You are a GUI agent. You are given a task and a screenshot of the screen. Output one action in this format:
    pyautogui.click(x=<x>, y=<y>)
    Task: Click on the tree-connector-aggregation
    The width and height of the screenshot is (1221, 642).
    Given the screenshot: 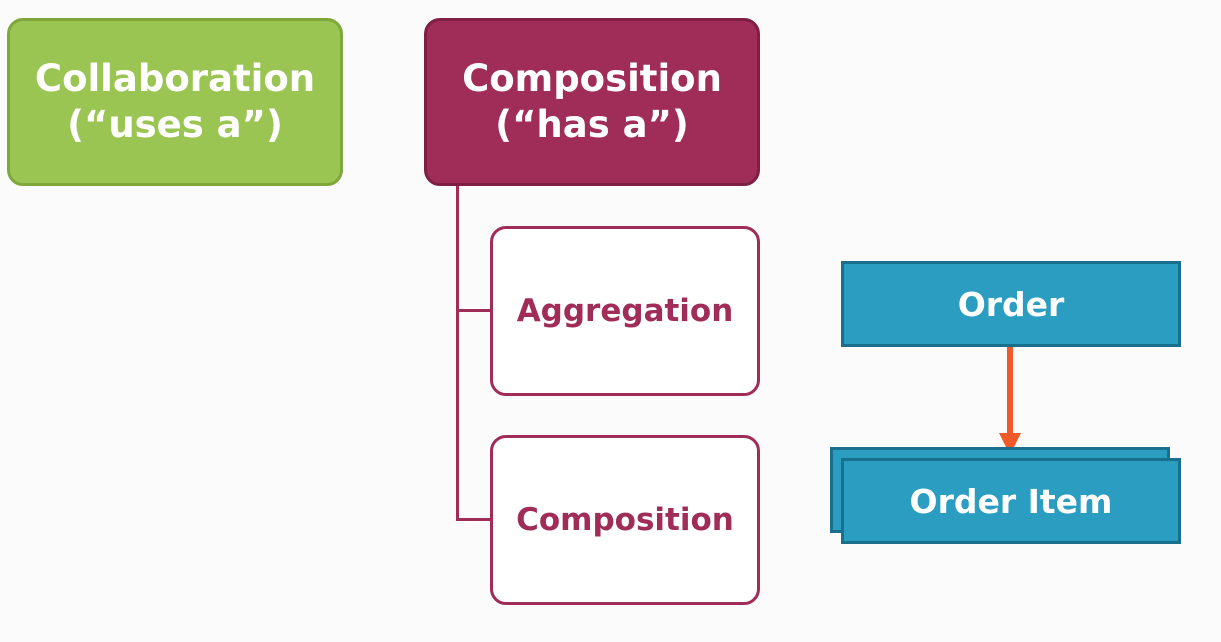 What is the action you would take?
    pyautogui.click(x=474, y=310)
    